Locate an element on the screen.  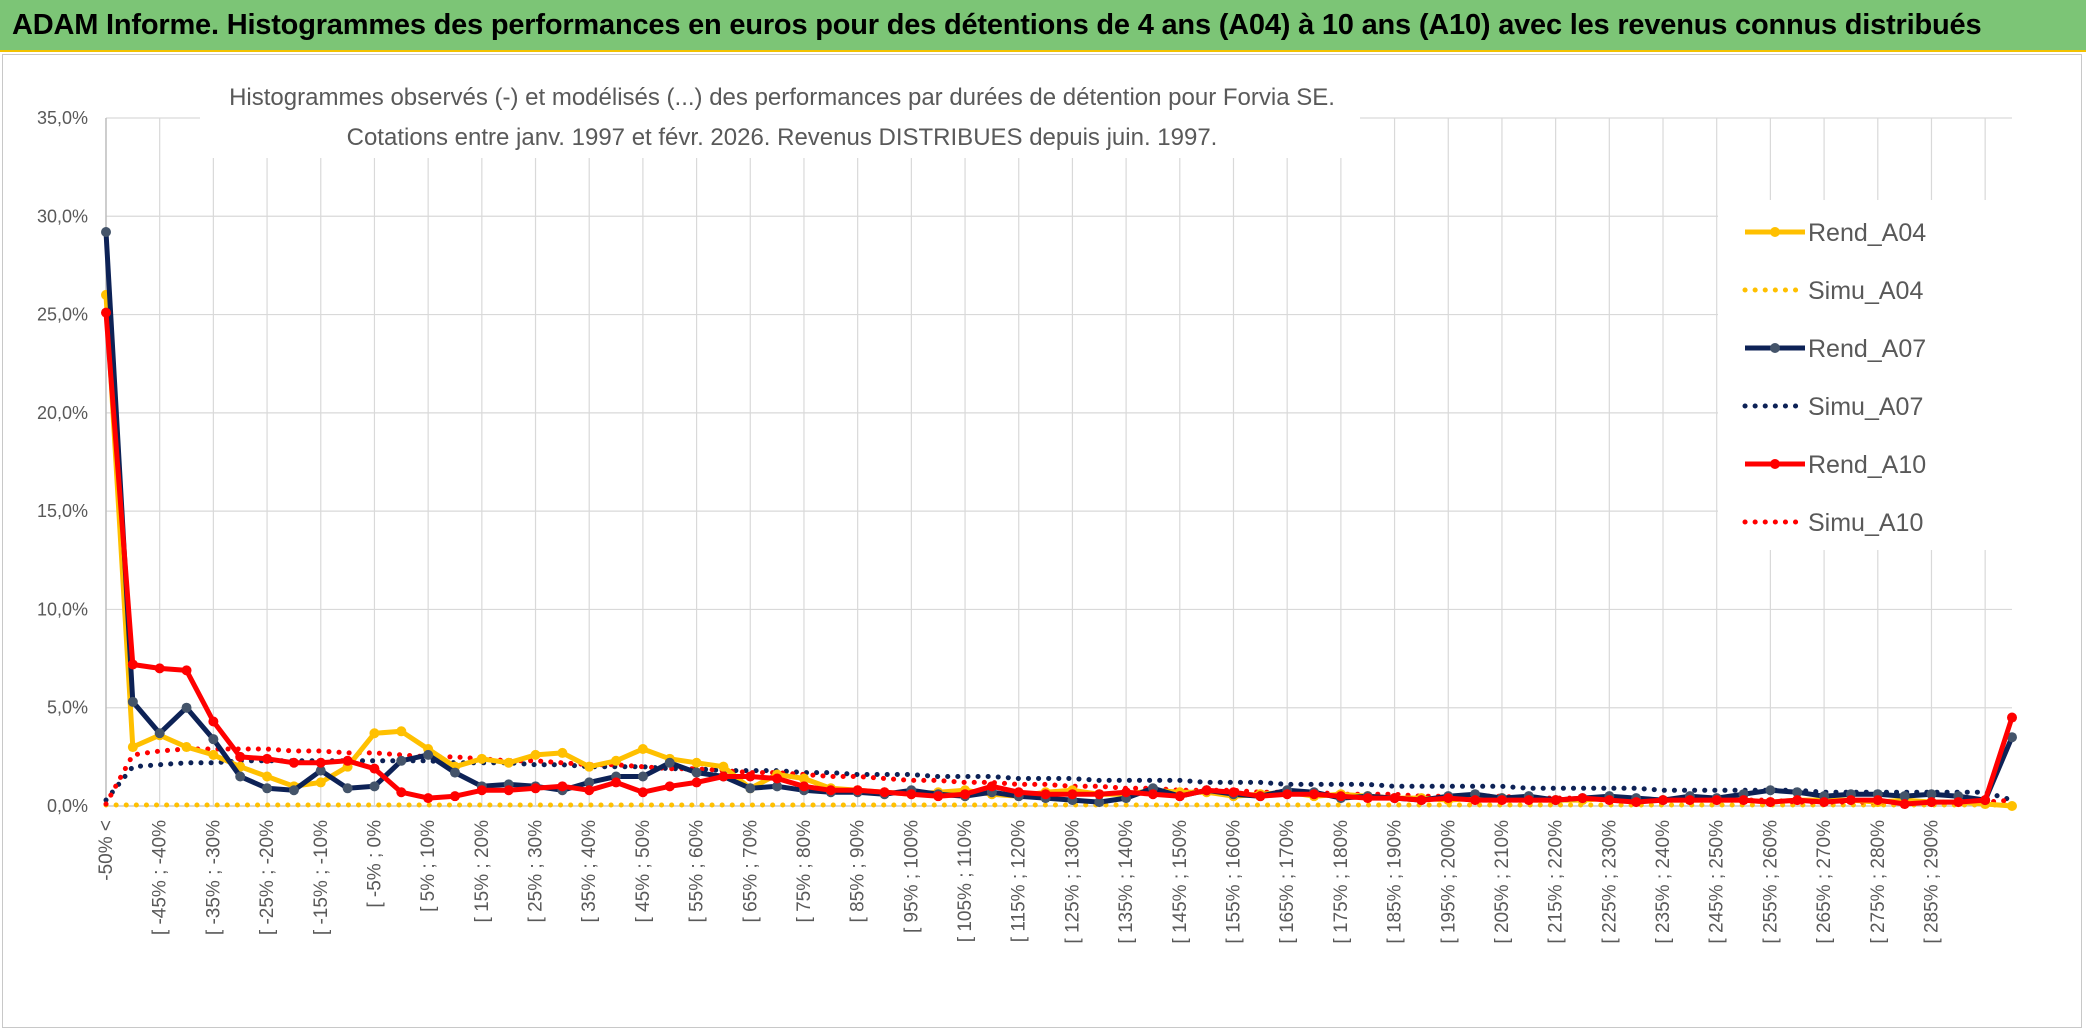
x-tick-label: [ 145% ; 150% is located at coordinates (1180, 882).